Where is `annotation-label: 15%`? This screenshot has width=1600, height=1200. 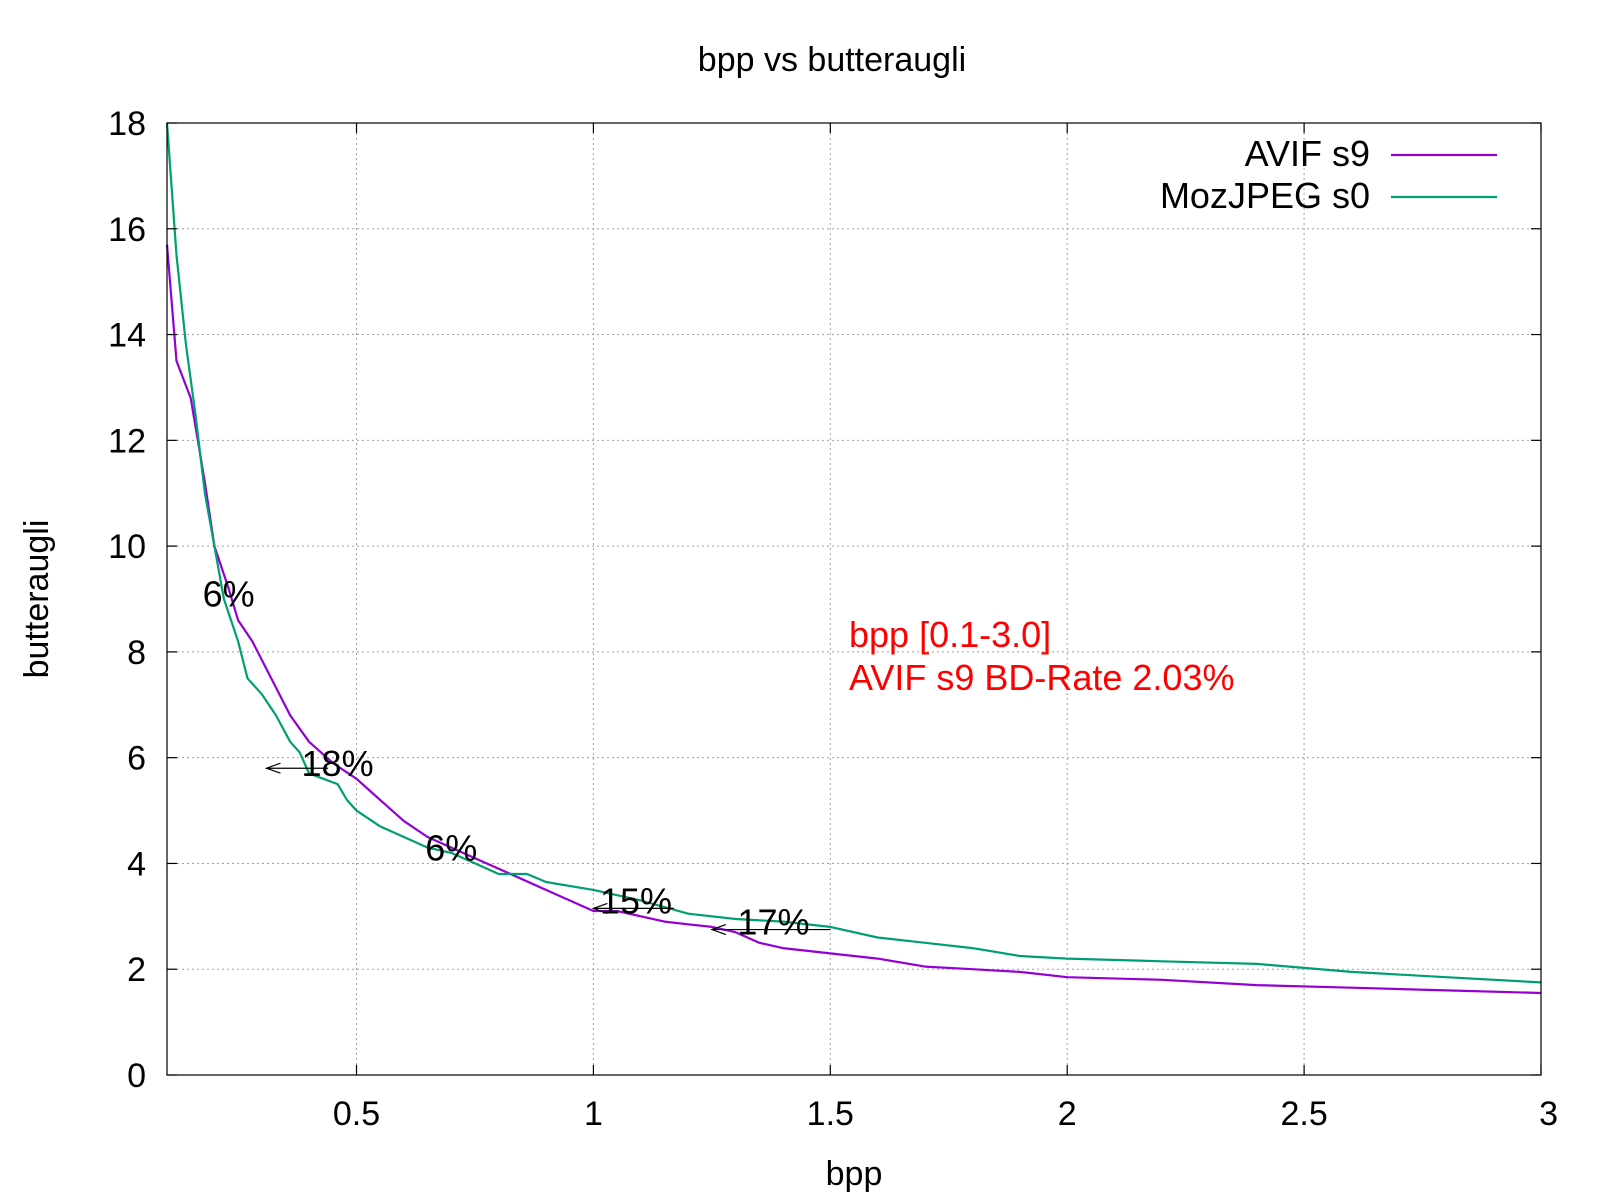 annotation-label: 15% is located at coordinates (636, 900).